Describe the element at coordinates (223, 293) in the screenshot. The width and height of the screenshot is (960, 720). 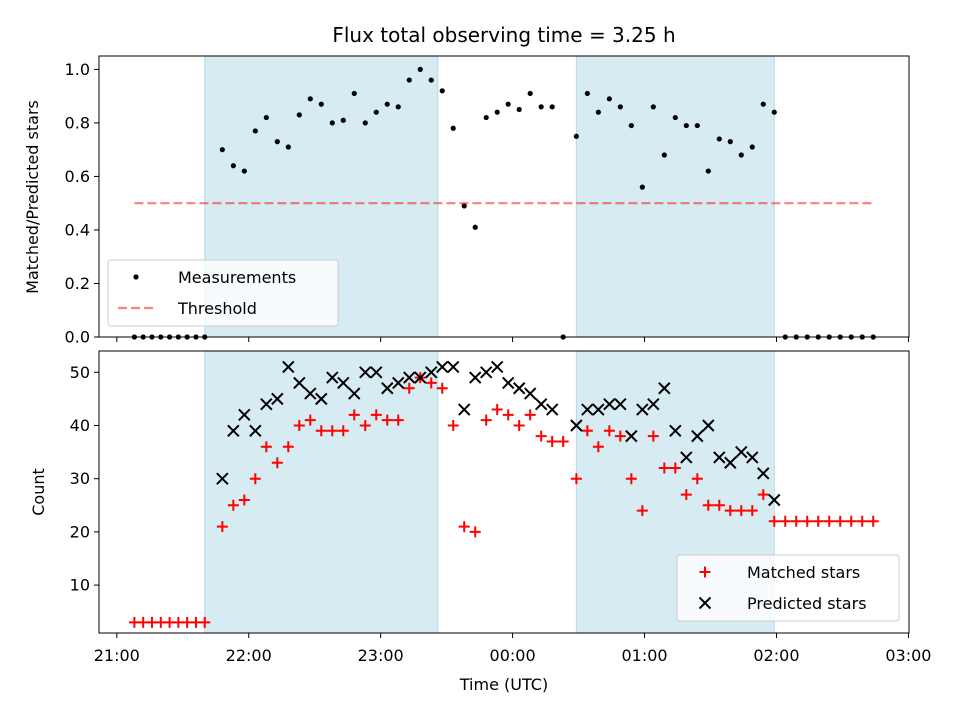
I see `top-legend: Measurements Threshold` at that location.